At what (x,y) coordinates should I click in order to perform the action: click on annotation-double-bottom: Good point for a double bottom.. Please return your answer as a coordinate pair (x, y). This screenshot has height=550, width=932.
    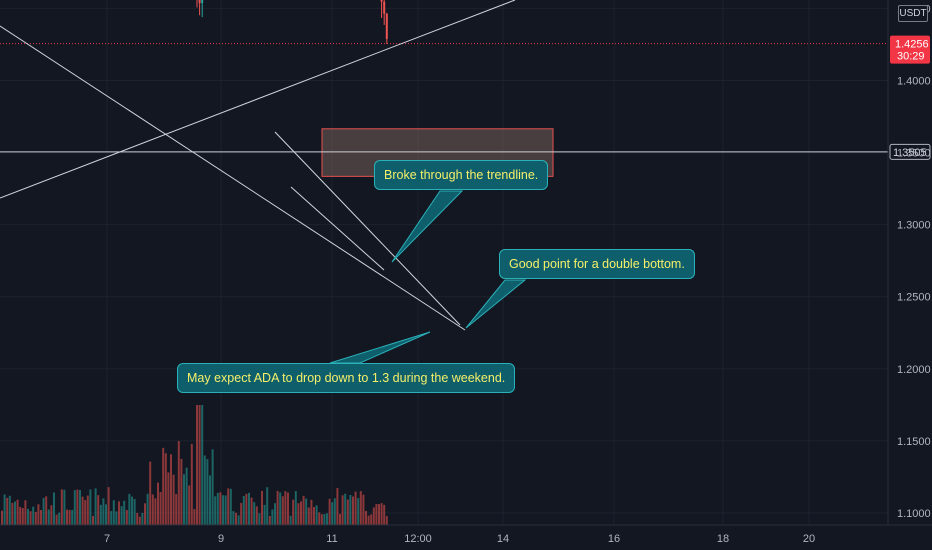
    Looking at the image, I should click on (597, 264).